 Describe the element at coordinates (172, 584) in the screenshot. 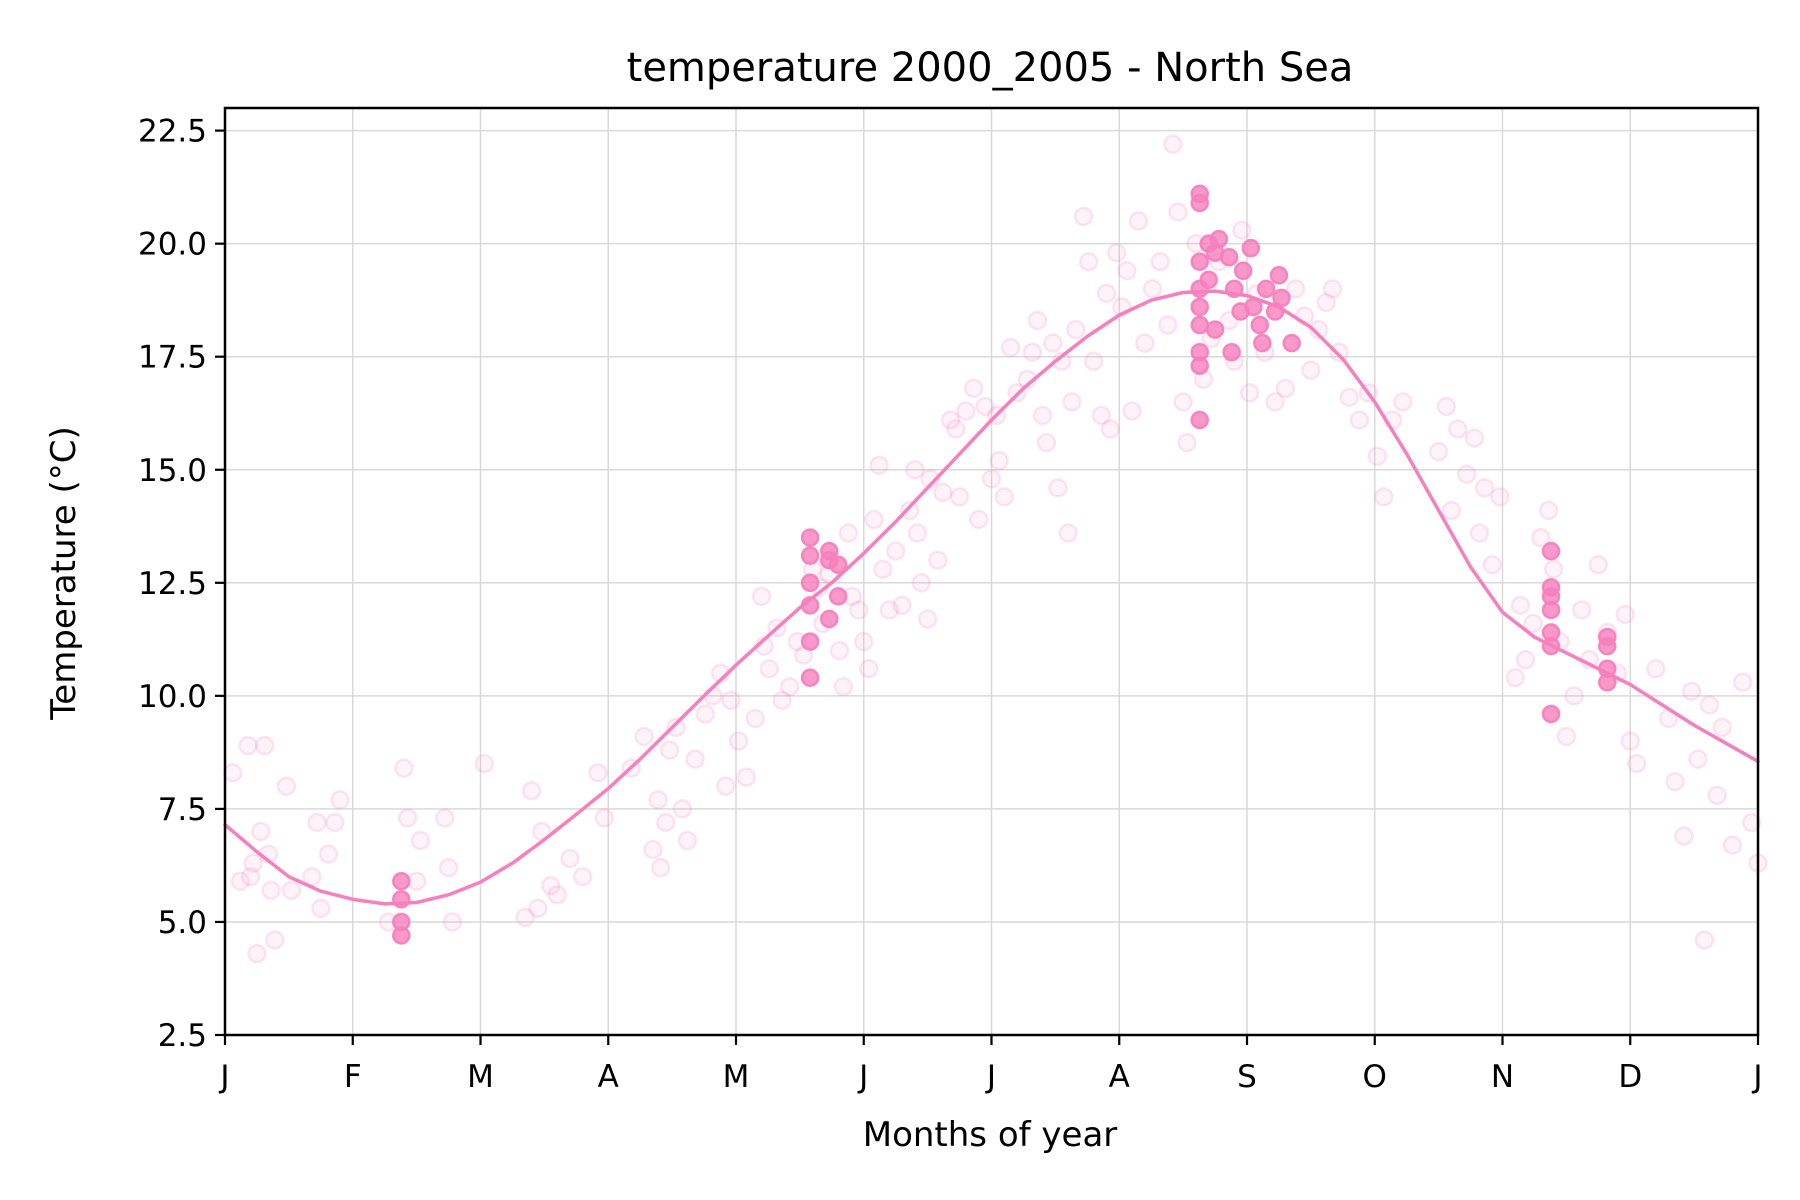

I see `y-tick-label-4: 12.5` at that location.